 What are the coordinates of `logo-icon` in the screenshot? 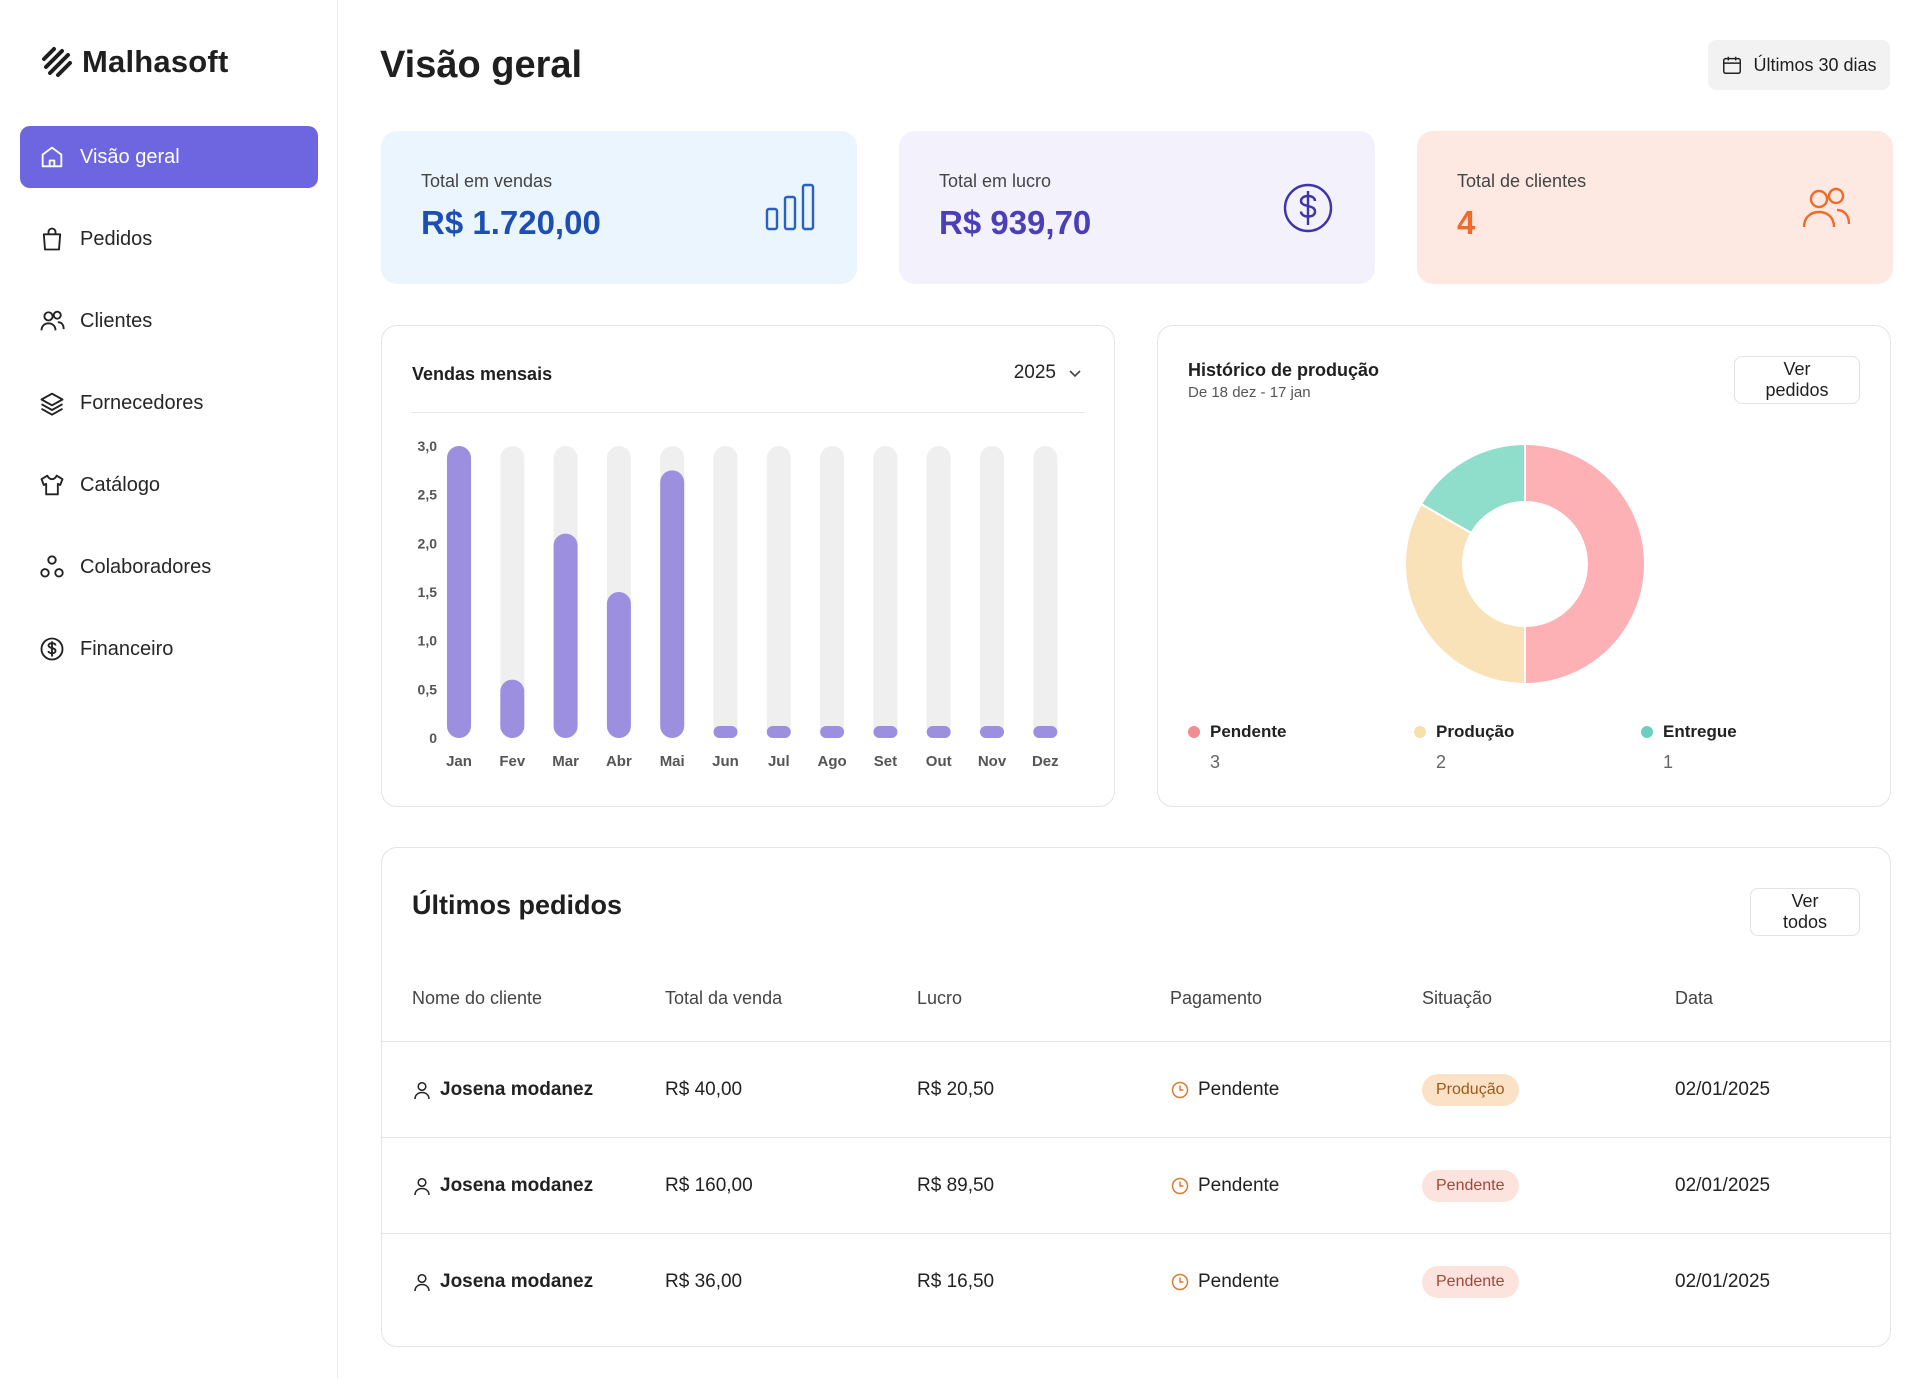 It's located at (57, 62).